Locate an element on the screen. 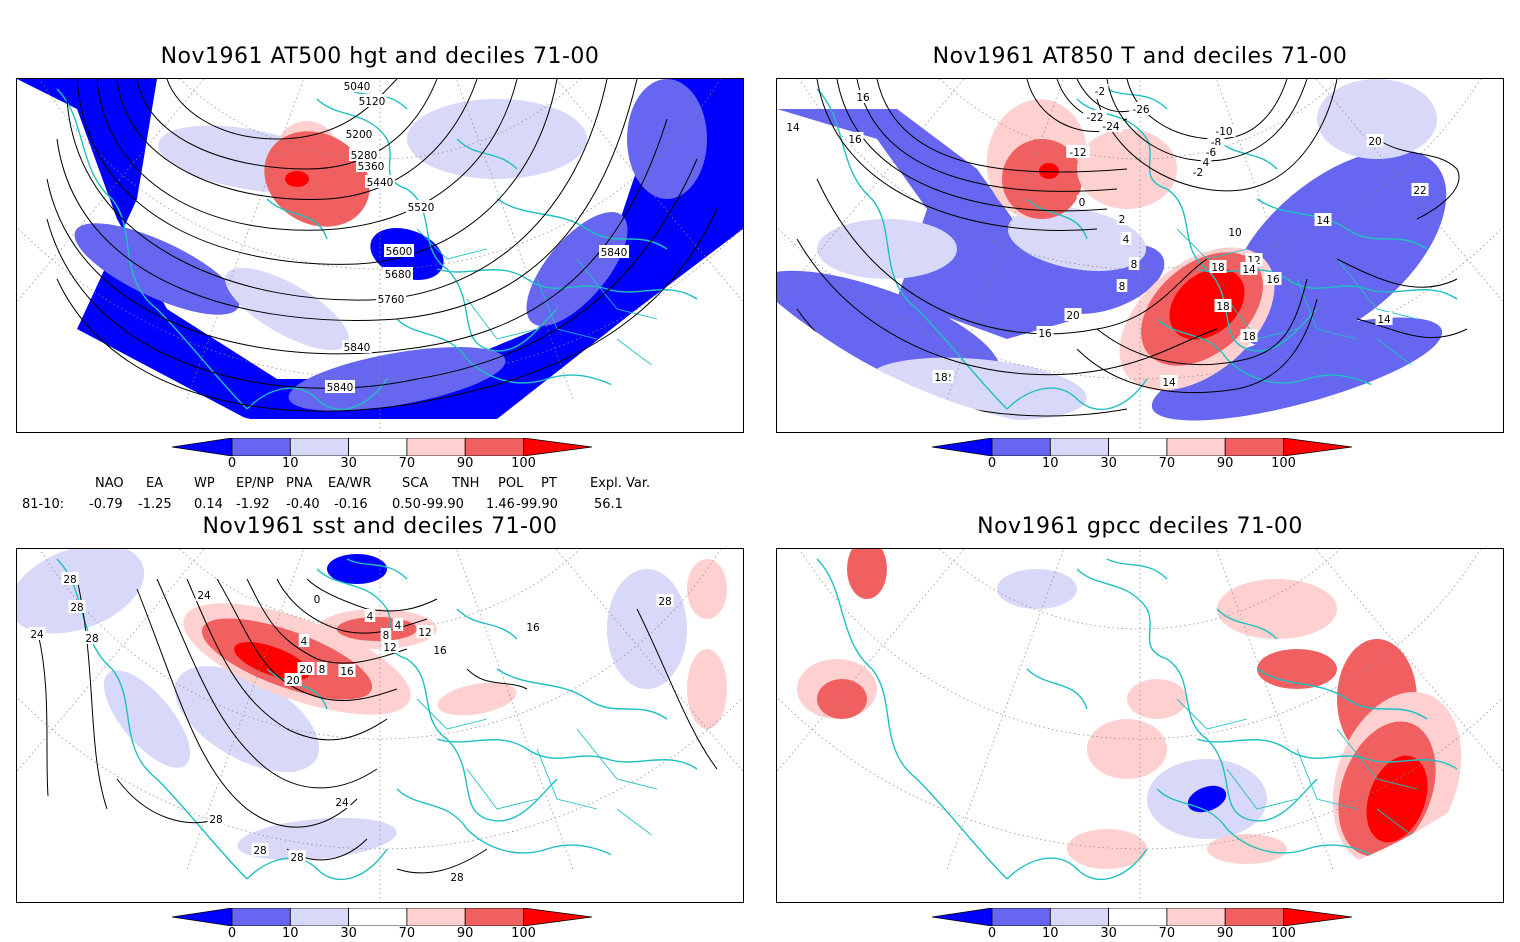 The height and width of the screenshot is (942, 1520). colorbar-hgt: 0 10 30 70 90 100 is located at coordinates (382, 454).